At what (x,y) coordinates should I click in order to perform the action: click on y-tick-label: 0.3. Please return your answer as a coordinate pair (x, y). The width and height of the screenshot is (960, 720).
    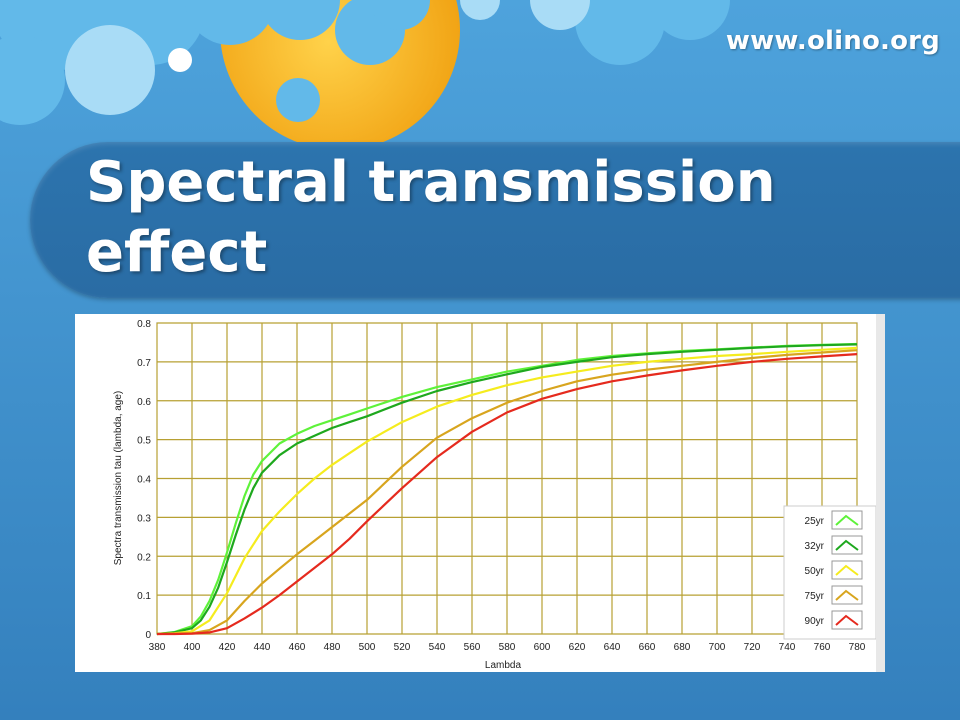
    Looking at the image, I should click on (144, 518).